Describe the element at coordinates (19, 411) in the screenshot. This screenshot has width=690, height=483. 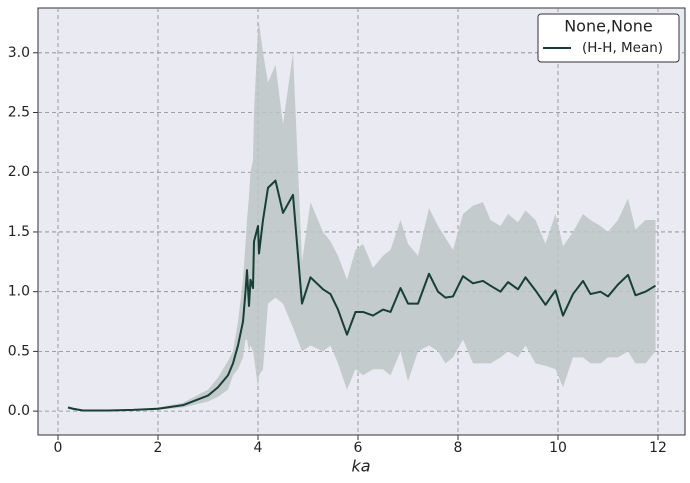
I see `y-tick-label: 0.0` at that location.